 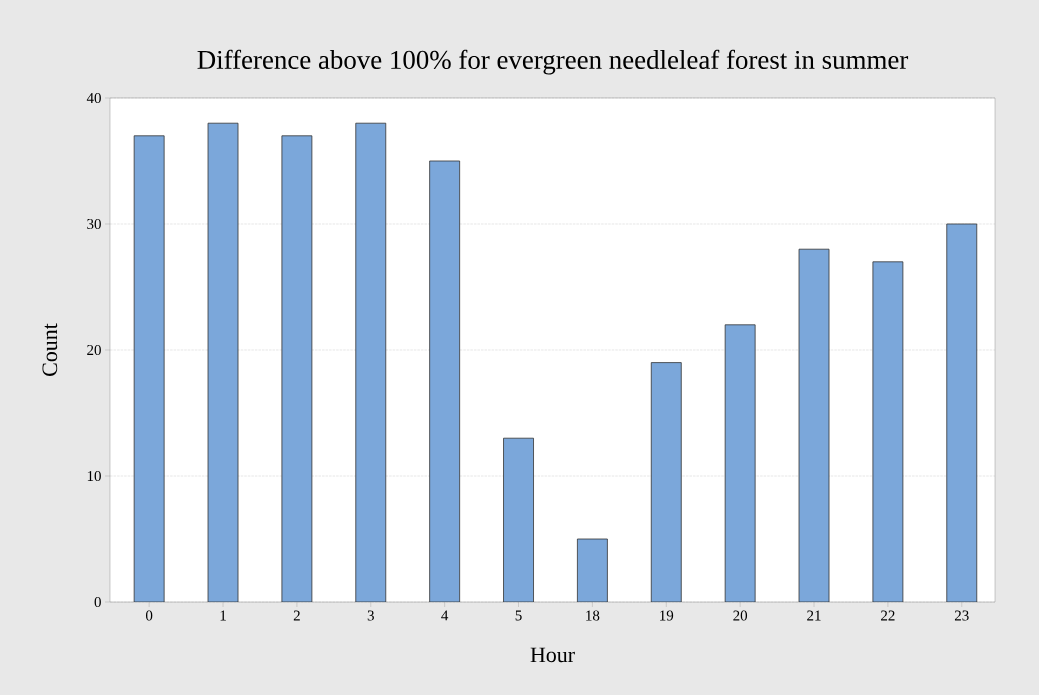 What do you see at coordinates (370, 615) in the screenshot?
I see `x-tick-label: 3` at bounding box center [370, 615].